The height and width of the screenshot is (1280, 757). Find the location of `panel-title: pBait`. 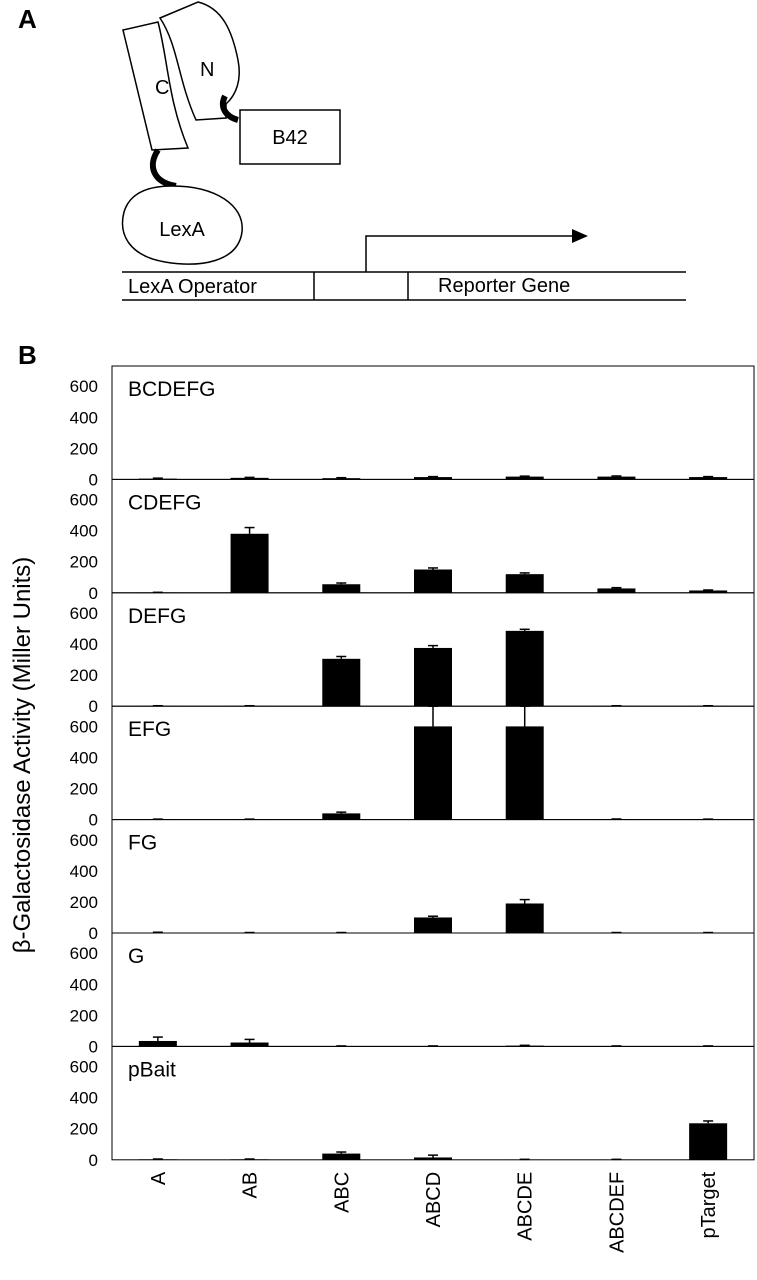

panel-title: pBait is located at coordinates (152, 1069).